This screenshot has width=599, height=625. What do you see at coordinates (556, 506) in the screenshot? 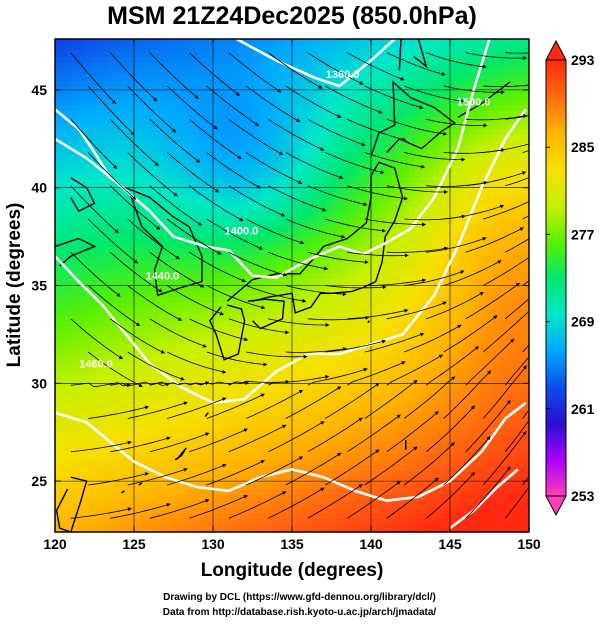
I see `colorbar-min-arrow` at bounding box center [556, 506].